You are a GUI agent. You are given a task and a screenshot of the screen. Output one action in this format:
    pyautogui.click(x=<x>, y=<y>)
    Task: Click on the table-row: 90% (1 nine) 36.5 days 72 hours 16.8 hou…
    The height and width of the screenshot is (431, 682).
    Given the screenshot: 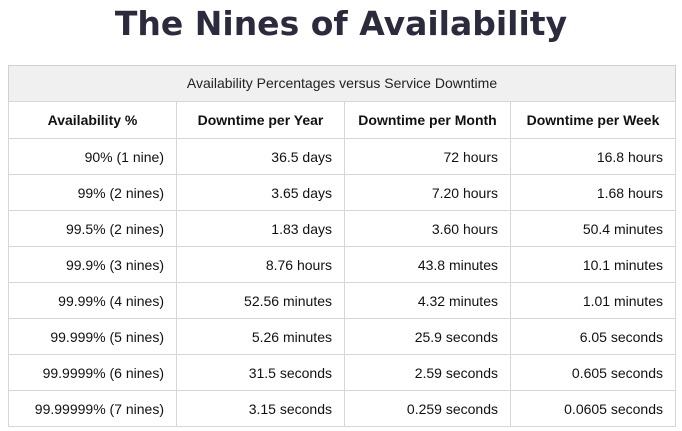 What is the action you would take?
    pyautogui.click(x=342, y=156)
    